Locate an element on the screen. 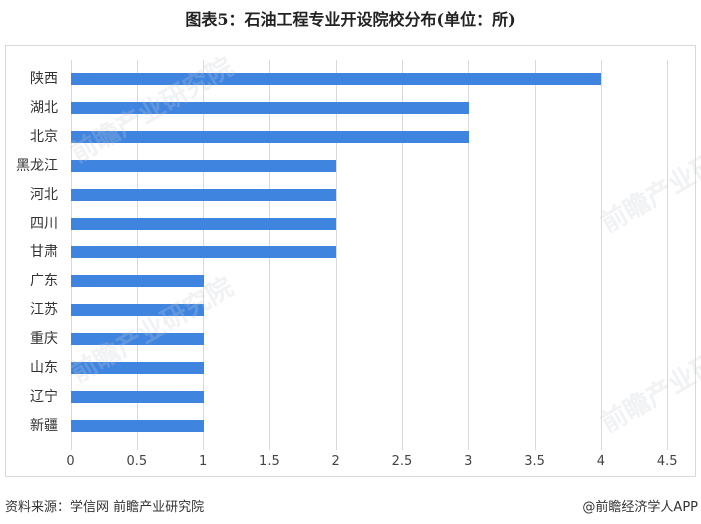  category-label: 辽宁 is located at coordinates (44, 396).